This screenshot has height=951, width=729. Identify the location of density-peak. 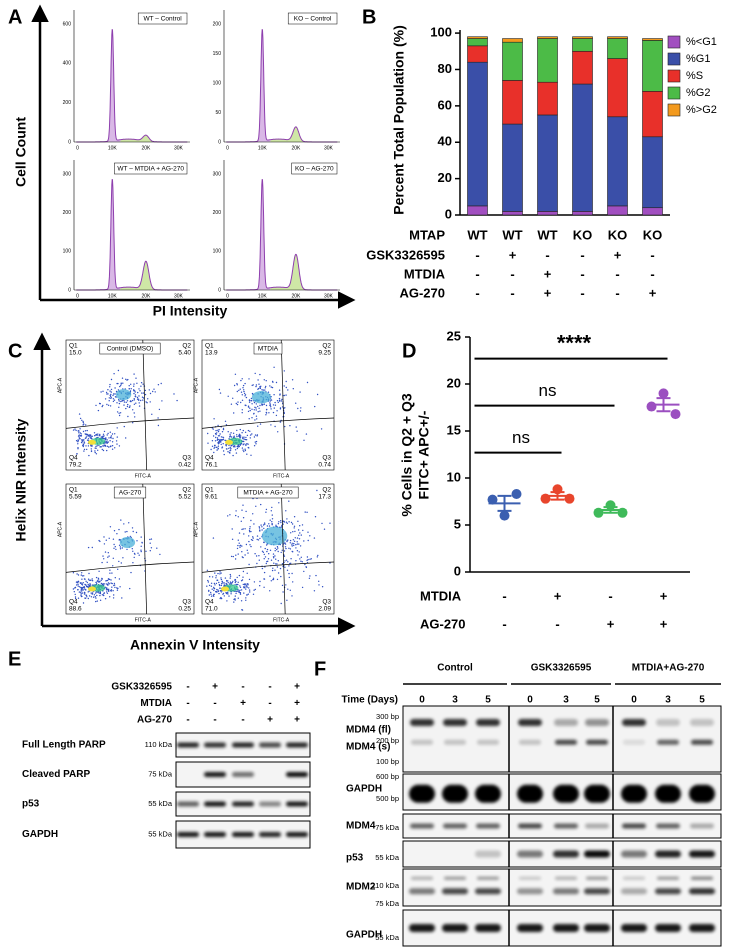
(92, 589).